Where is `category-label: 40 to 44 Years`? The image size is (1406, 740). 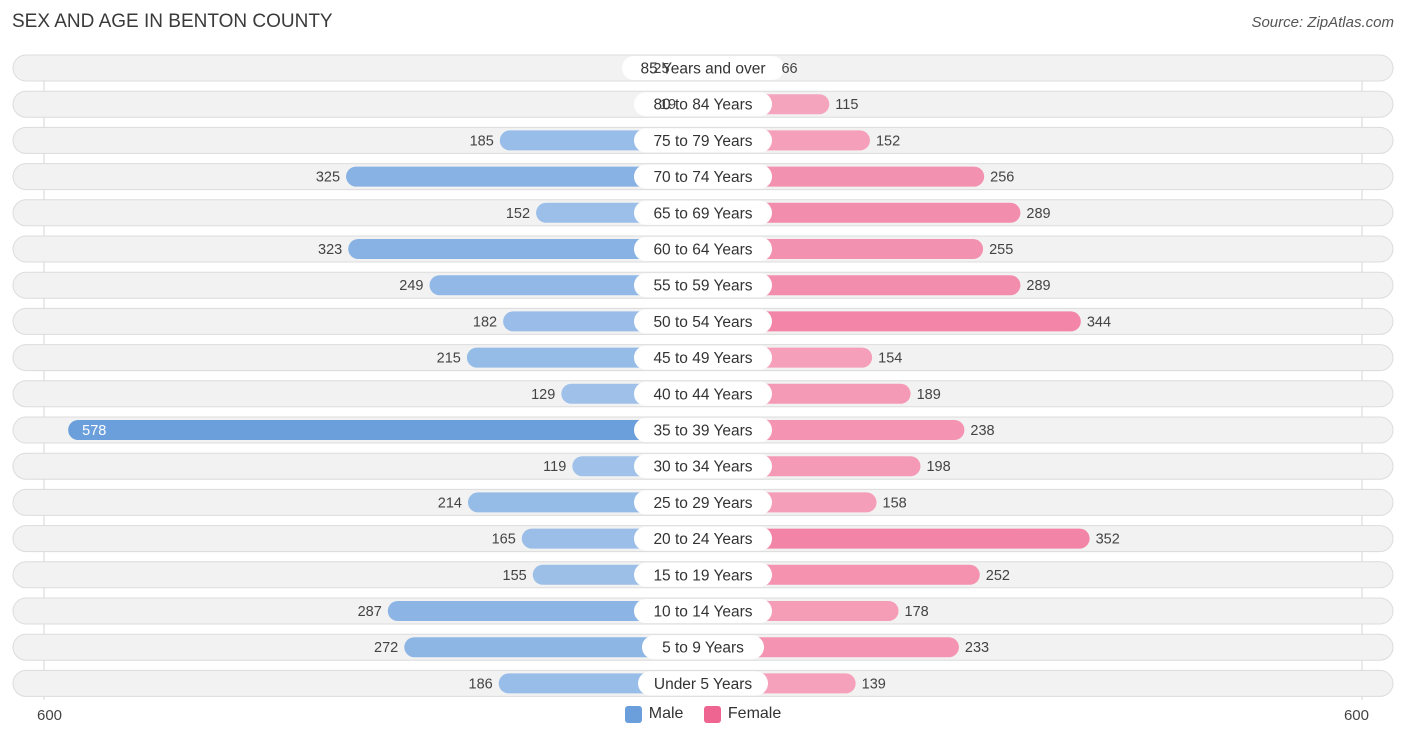 category-label: 40 to 44 Years is located at coordinates (702, 394).